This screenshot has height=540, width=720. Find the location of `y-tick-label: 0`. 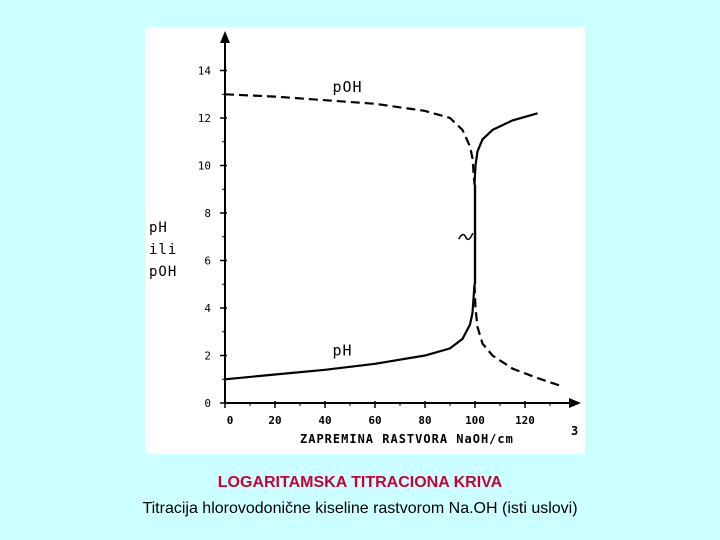

y-tick-label: 0 is located at coordinates (207, 403).